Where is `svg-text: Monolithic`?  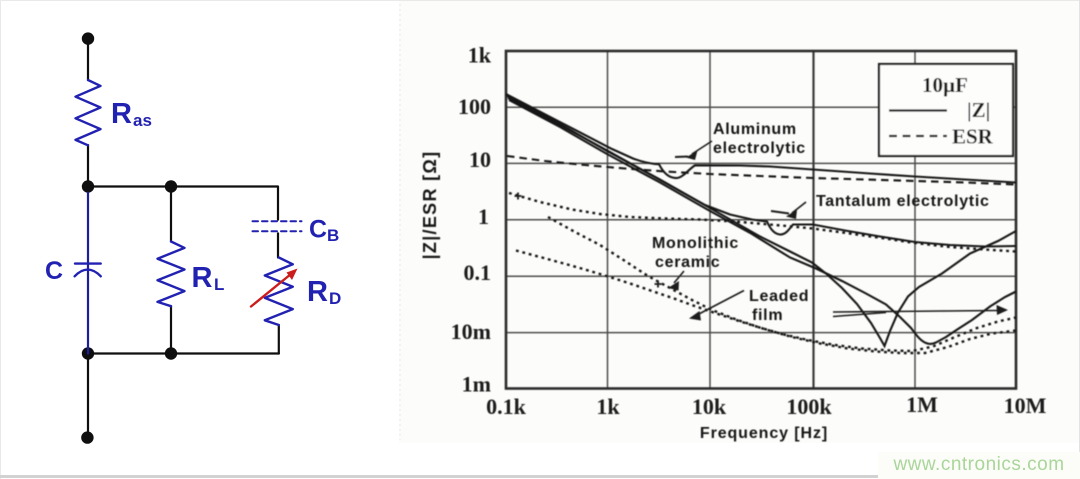 svg-text: Monolithic is located at coordinates (695, 243).